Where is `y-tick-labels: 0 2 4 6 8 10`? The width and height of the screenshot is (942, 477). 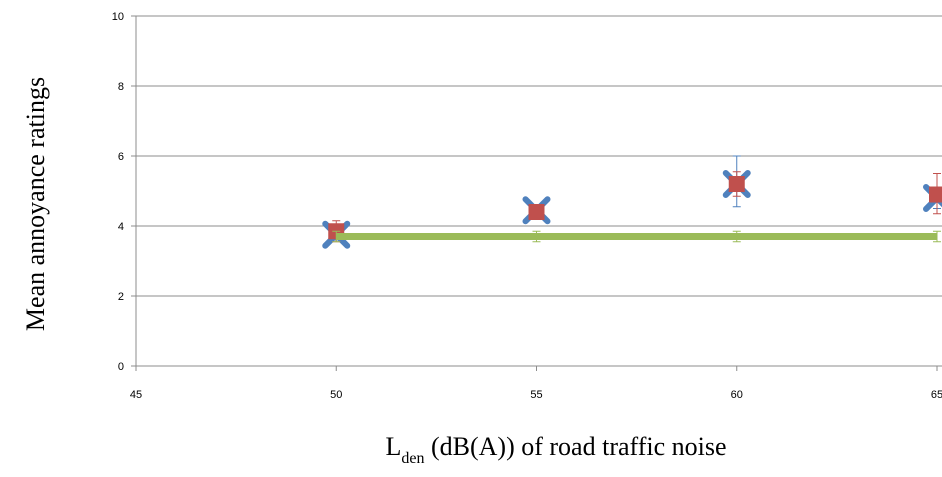 y-tick-labels: 0 2 4 6 8 10 is located at coordinates (118, 192).